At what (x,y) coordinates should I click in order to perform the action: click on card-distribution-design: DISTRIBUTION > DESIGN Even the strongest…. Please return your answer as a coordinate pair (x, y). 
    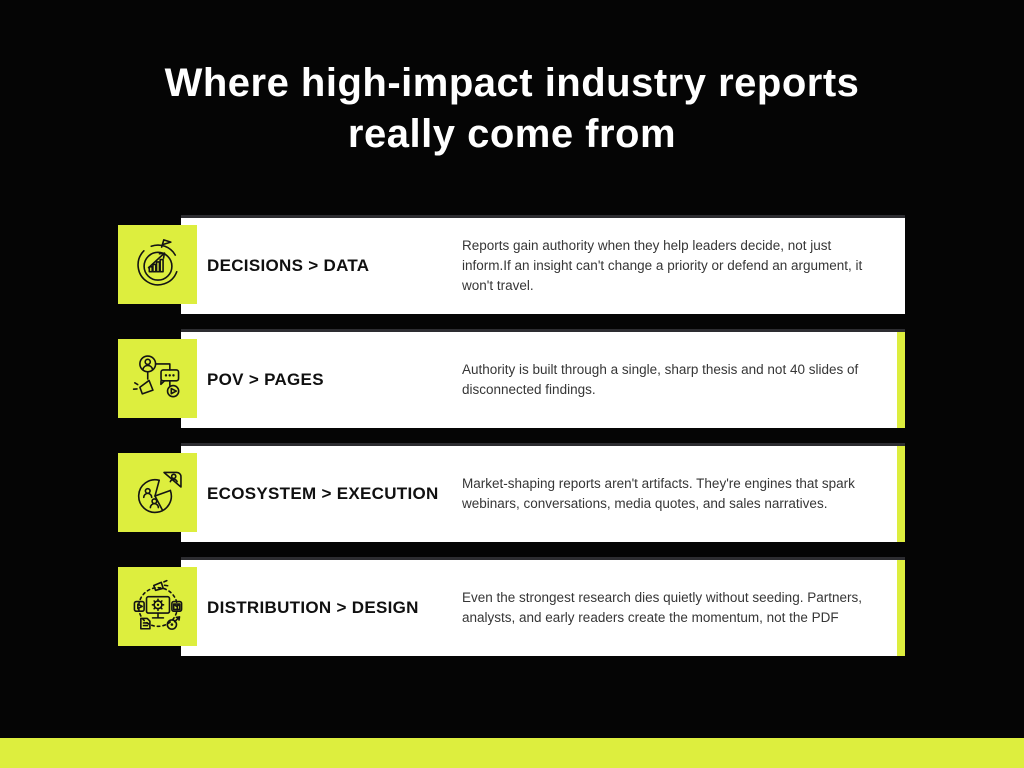
    Looking at the image, I should click on (511, 606).